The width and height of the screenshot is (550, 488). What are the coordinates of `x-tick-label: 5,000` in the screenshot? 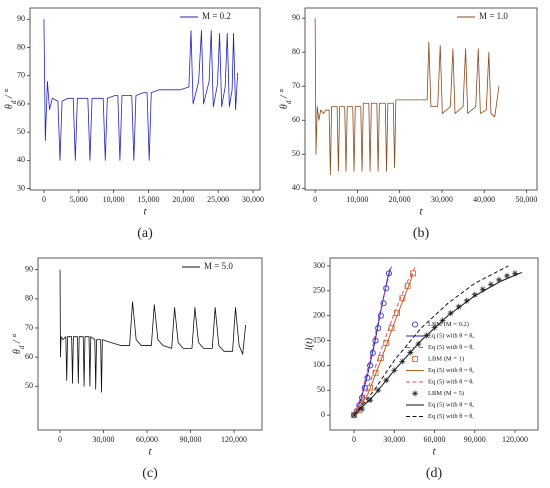 It's located at (79, 199).